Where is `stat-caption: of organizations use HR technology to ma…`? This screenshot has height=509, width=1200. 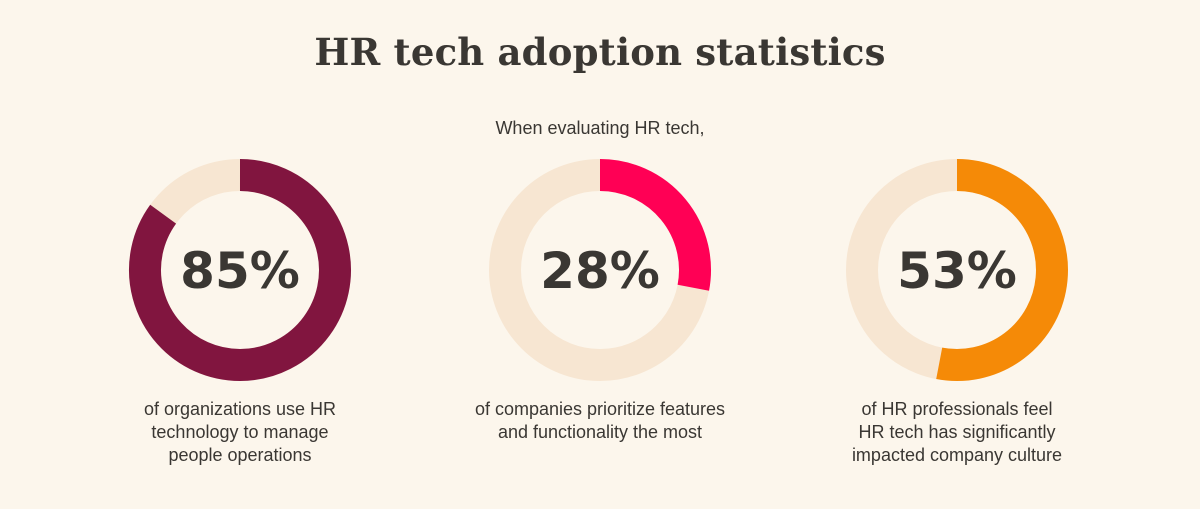
stat-caption: of organizations use HR technology to ma… is located at coordinates (240, 432).